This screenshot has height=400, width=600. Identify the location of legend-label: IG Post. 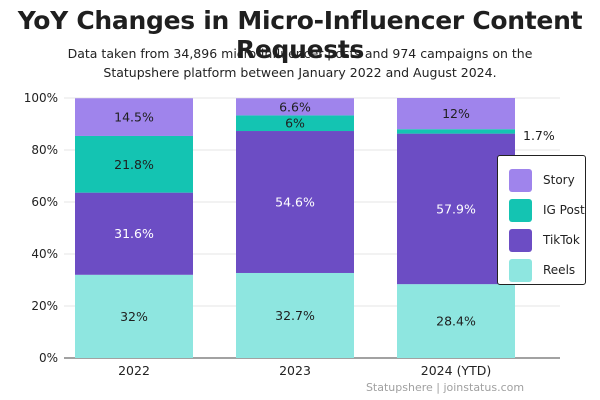
(564, 210).